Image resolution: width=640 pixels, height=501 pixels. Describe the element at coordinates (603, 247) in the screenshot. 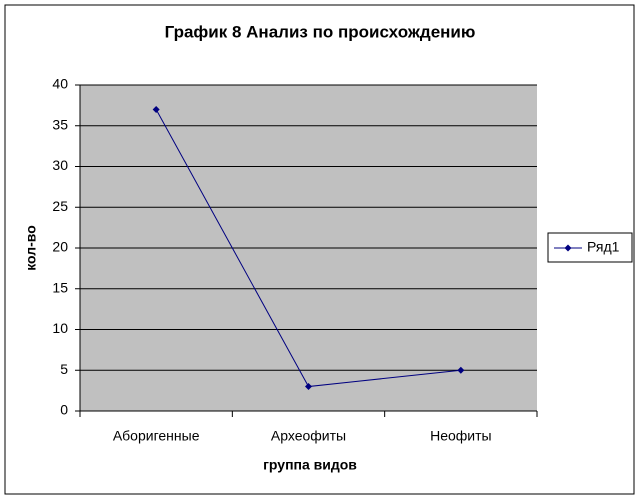

I see `legend-label: Ряд1` at that location.